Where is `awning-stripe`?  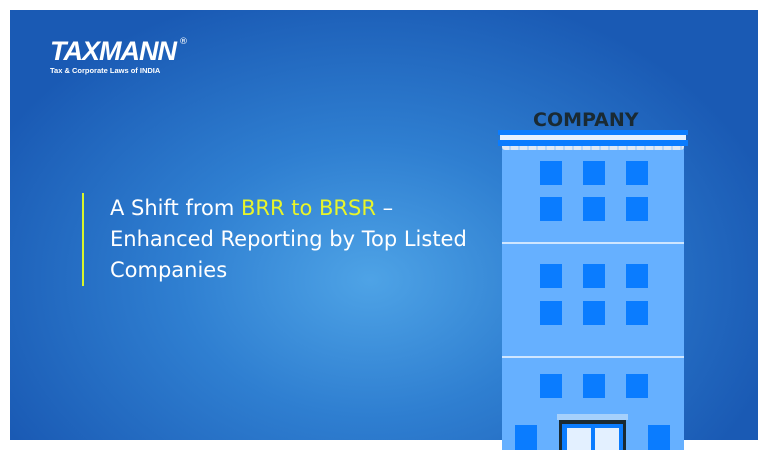 awning-stripe is located at coordinates (593, 137).